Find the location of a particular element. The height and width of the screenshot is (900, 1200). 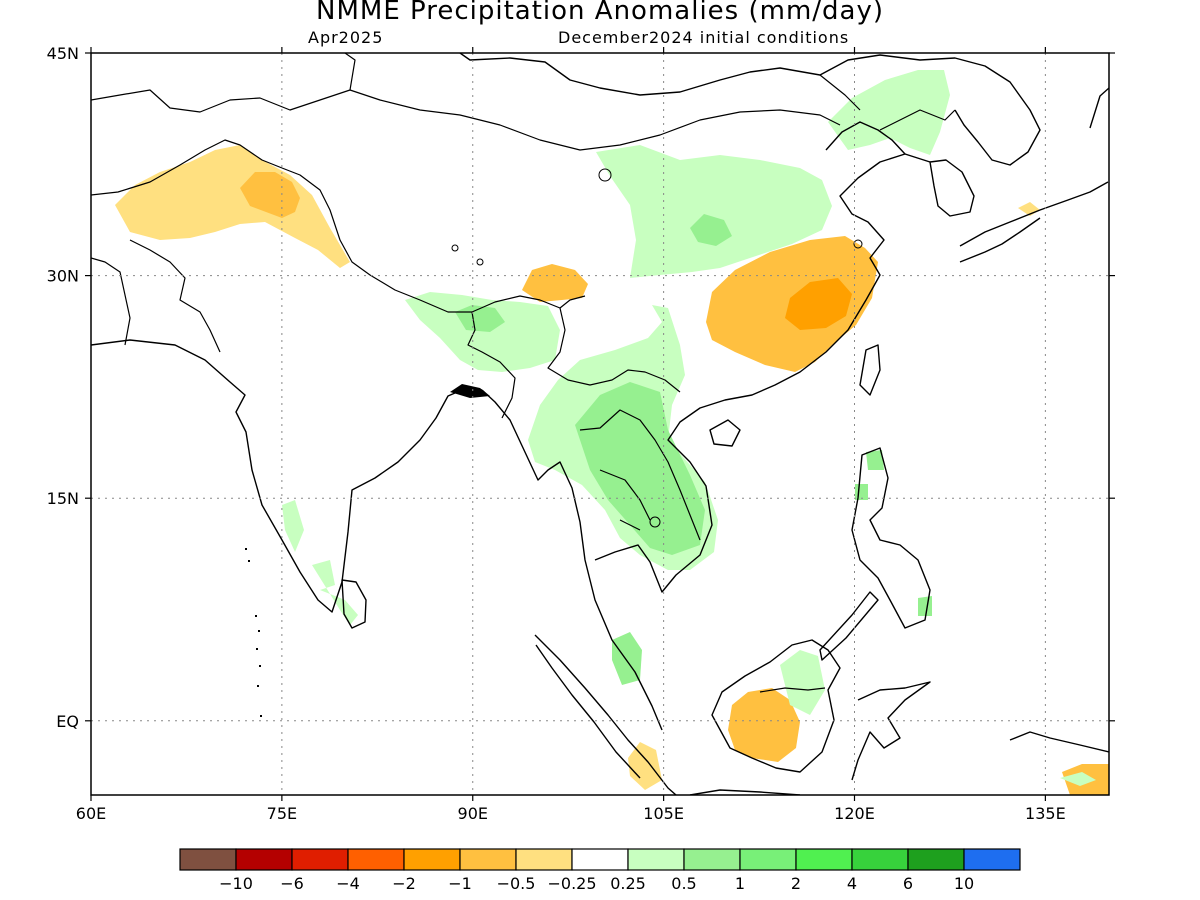

longitude-label: 120E is located at coordinates (854, 813).